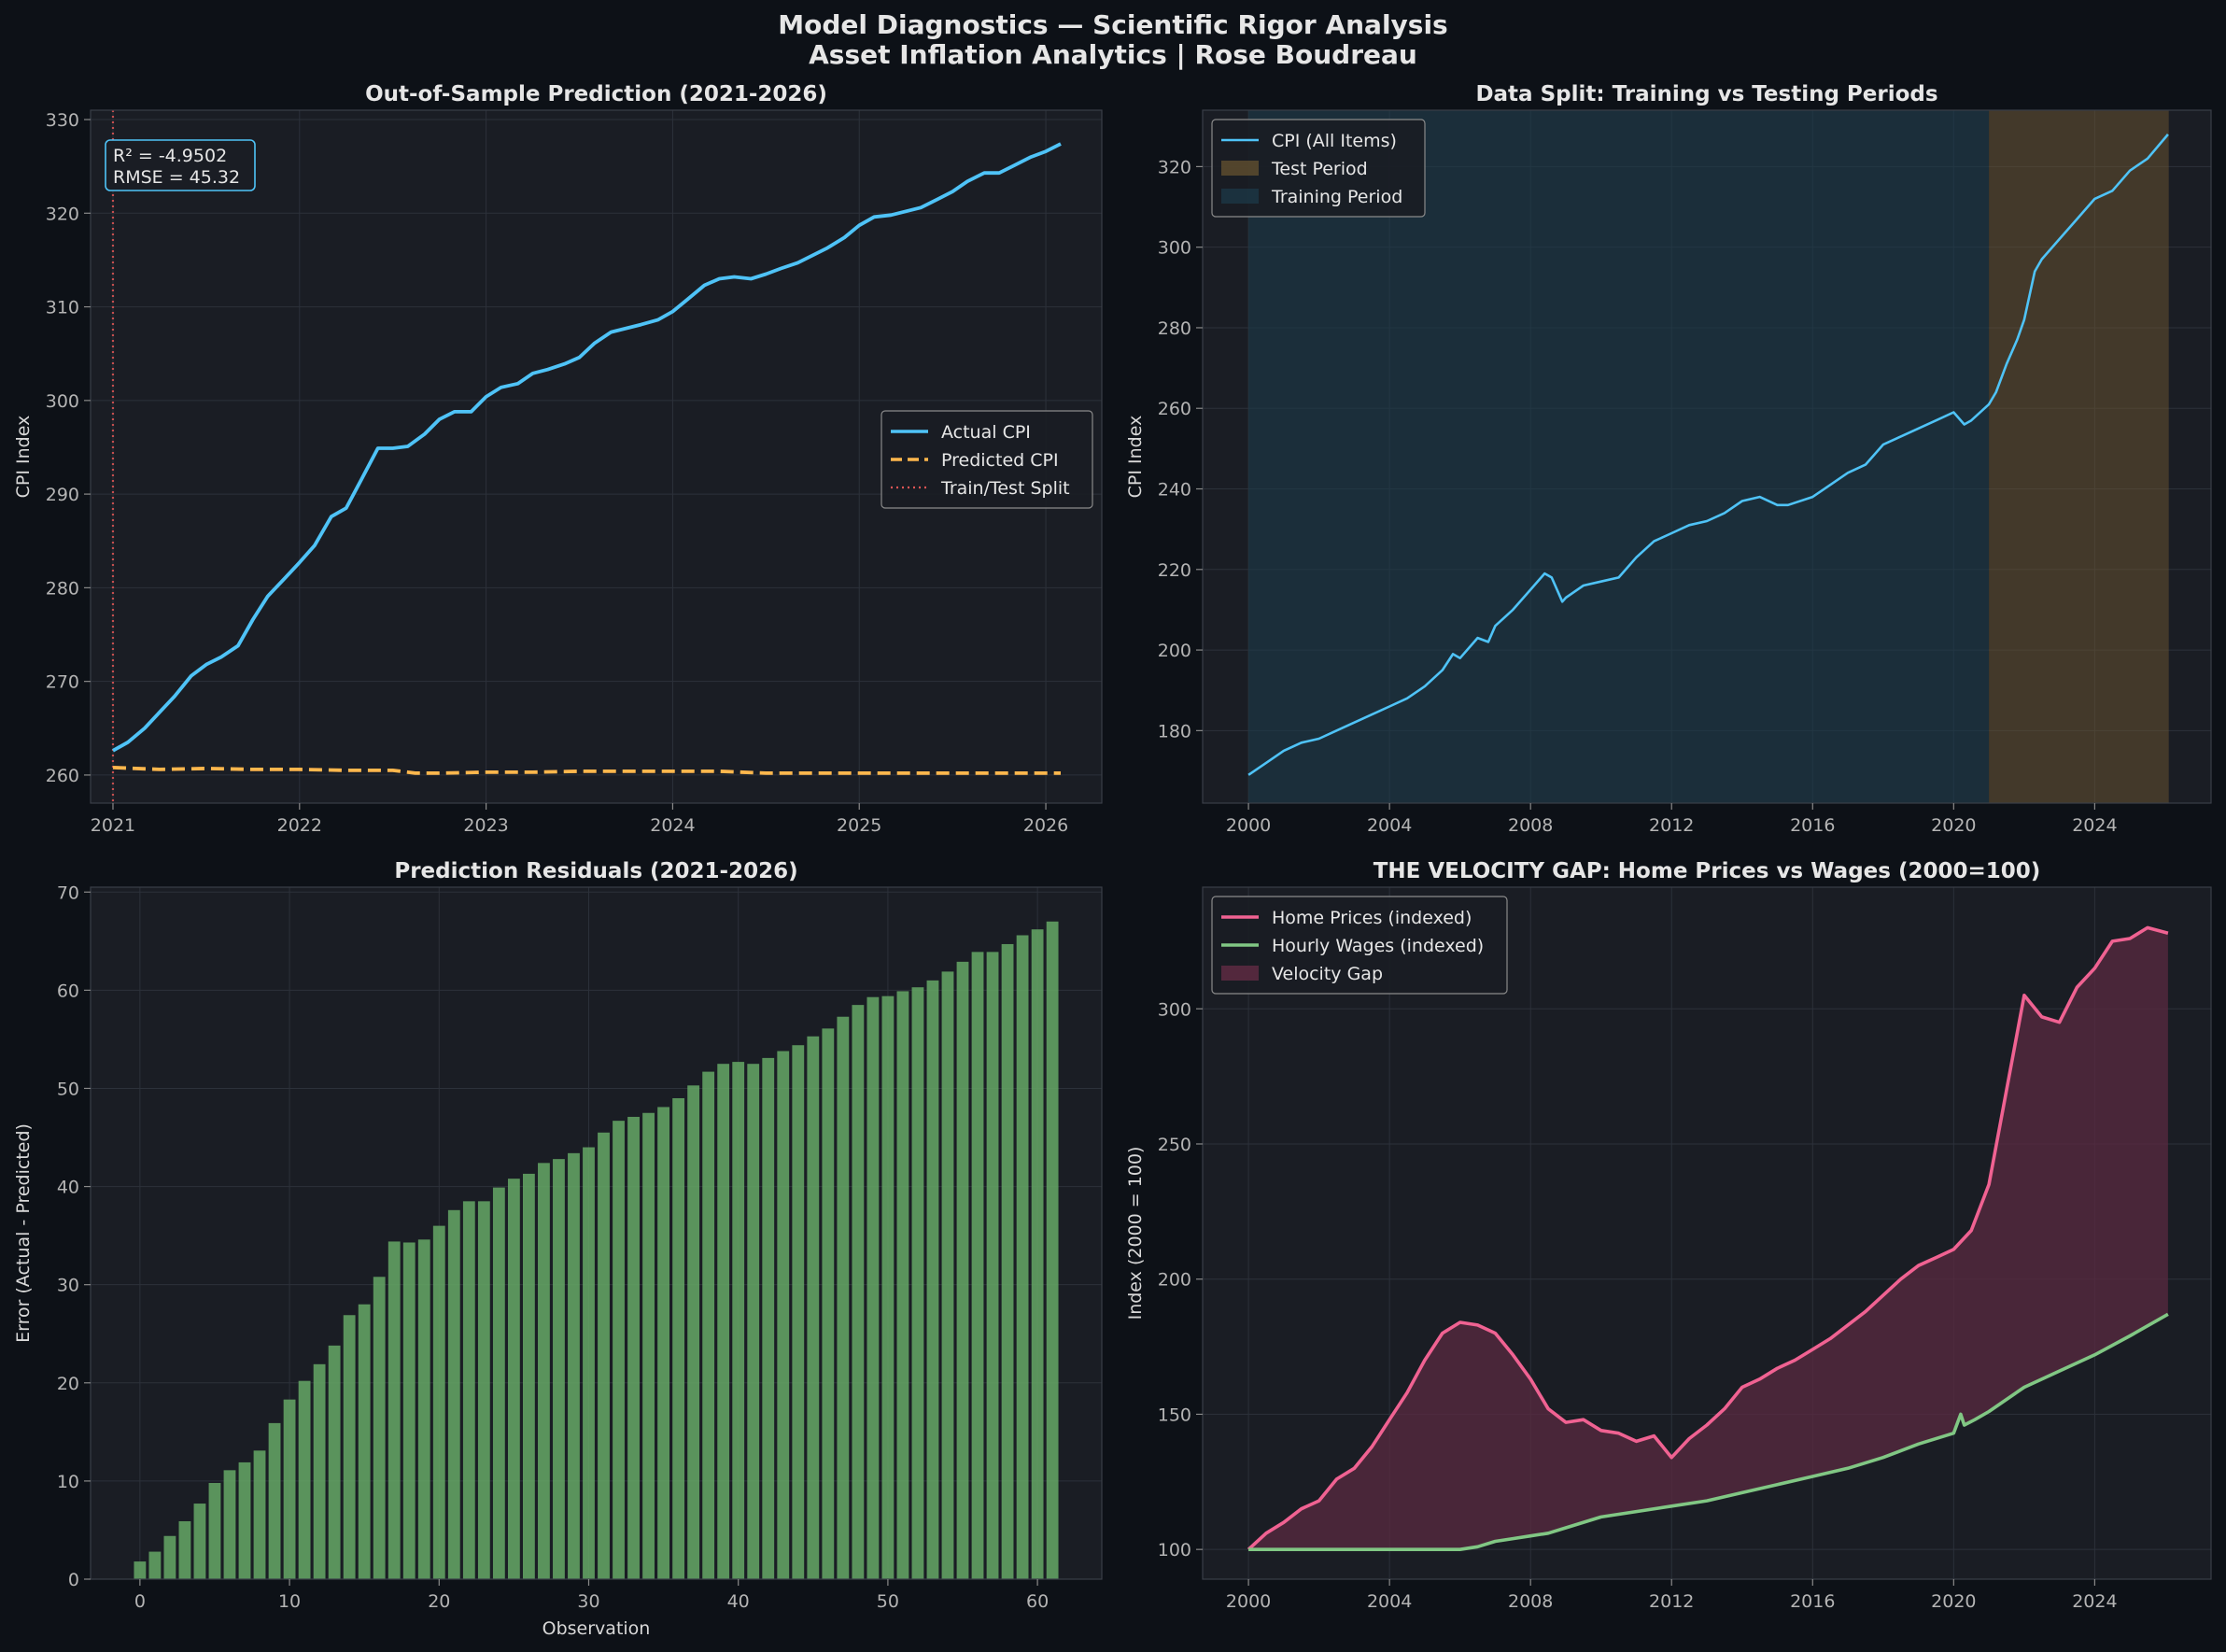 Image resolution: width=2226 pixels, height=1652 pixels. Describe the element at coordinates (1953, 1601) in the screenshot. I see `velocity-xtick-label-5: 2020` at that location.